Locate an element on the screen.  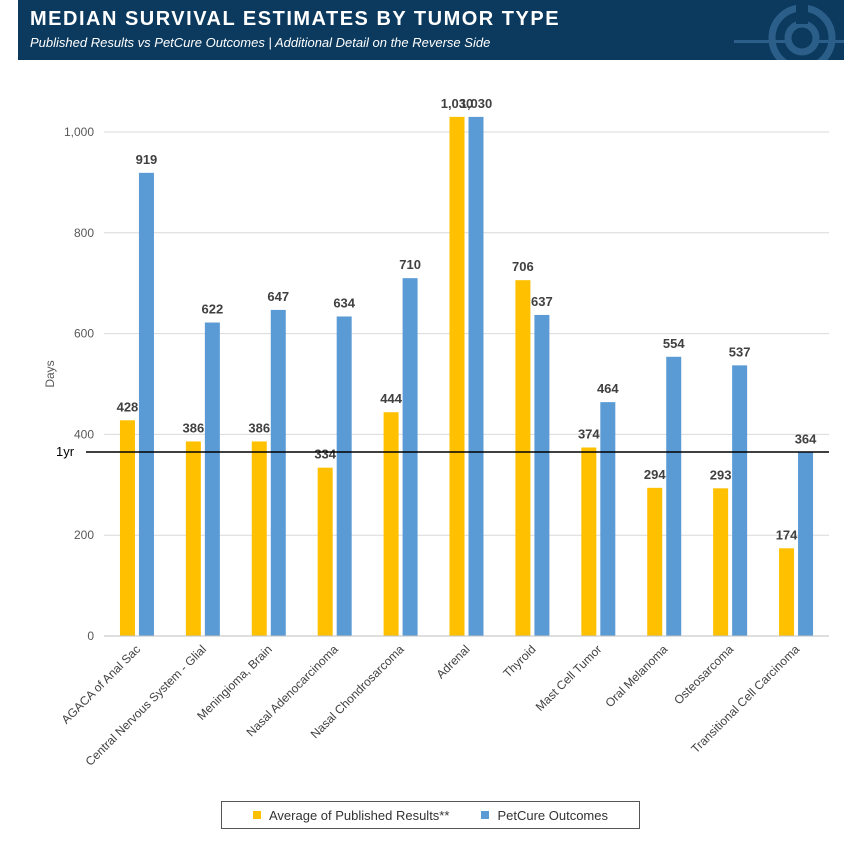
legend-item-petcure: PetCure Outcomes is located at coordinates (544, 815).